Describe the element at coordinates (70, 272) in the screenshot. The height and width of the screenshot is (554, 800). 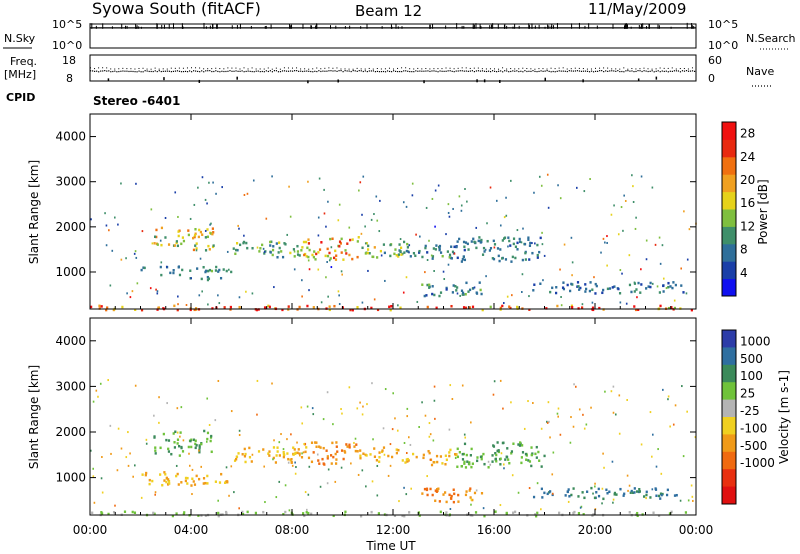
I see `power-ytick-label: 1000` at that location.